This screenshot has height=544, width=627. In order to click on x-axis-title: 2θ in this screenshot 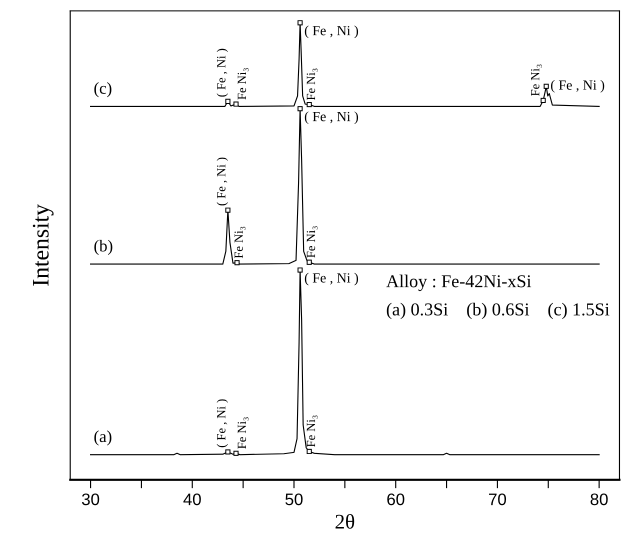, I will do `click(345, 521)`.